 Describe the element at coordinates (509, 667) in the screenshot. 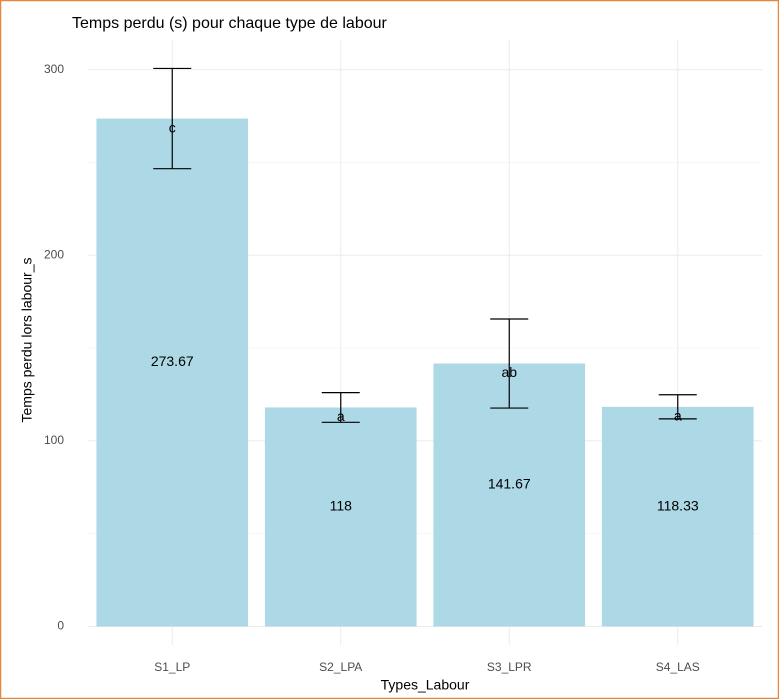

I see `x-tick-label: S3_LPR` at that location.